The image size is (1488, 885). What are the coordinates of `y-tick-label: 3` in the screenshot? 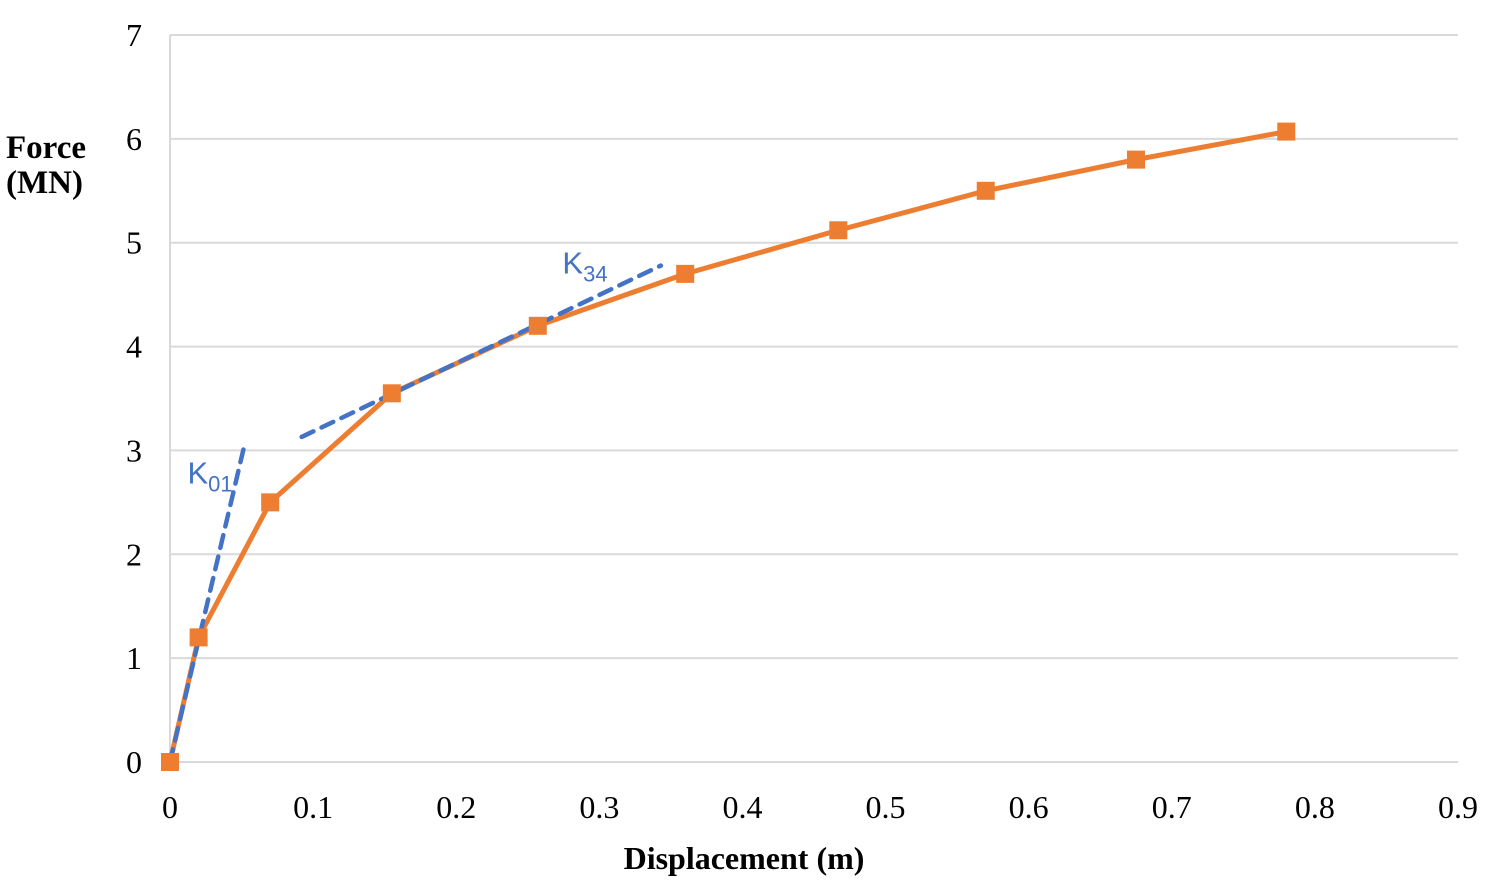 It's located at (134, 450).